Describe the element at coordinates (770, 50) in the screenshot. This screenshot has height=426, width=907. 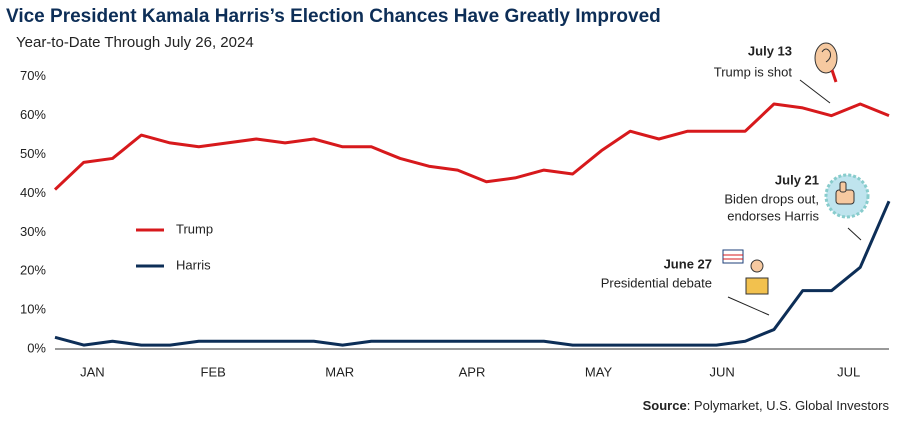
I see `annotation-date: July 13` at that location.